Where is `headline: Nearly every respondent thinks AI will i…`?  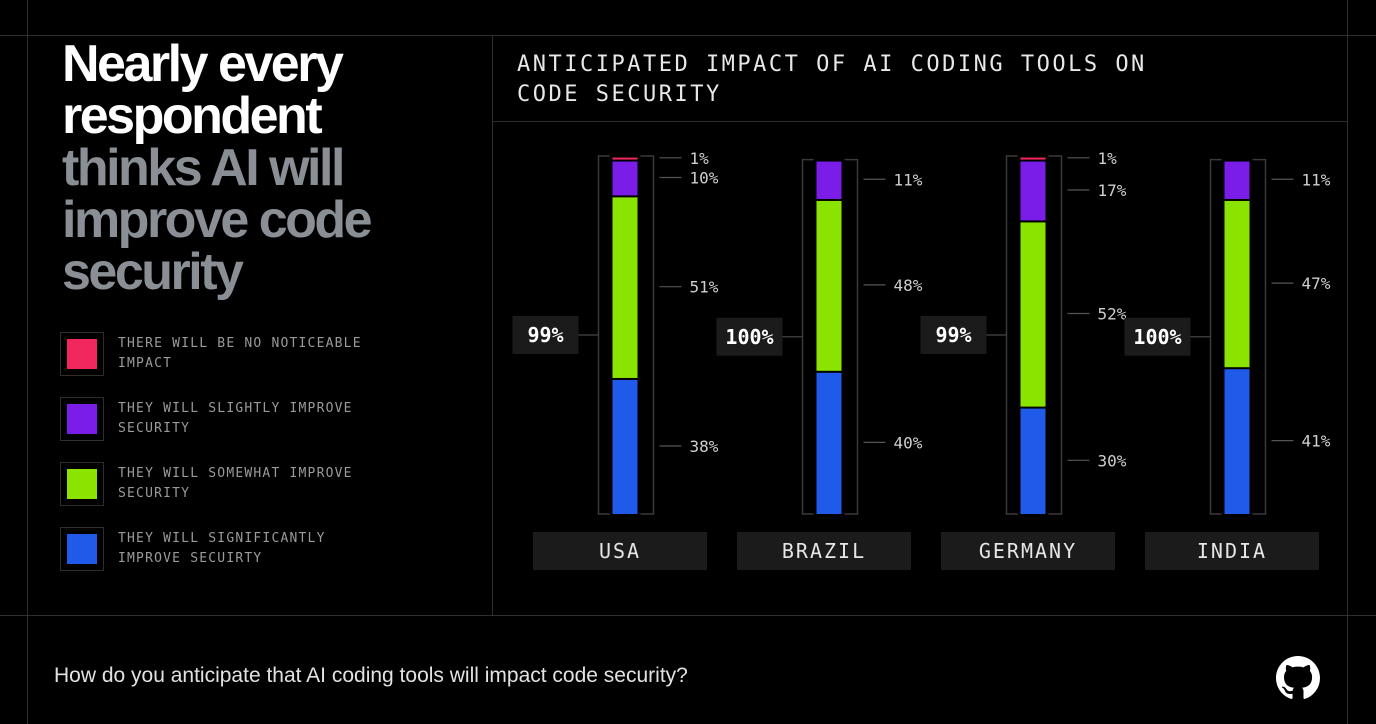
headline: Nearly every respondent thinks AI will i… is located at coordinates (272, 168).